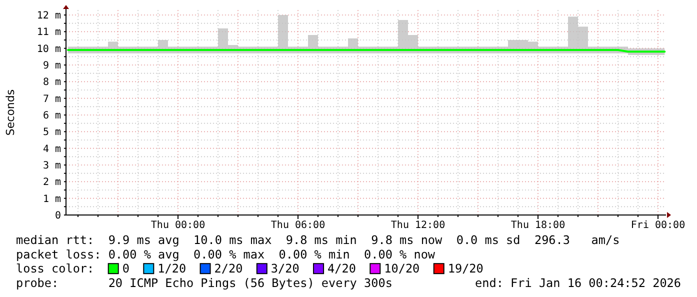  What do you see at coordinates (51, 199) in the screenshot?
I see `y-tick-label: 1 m` at bounding box center [51, 199].